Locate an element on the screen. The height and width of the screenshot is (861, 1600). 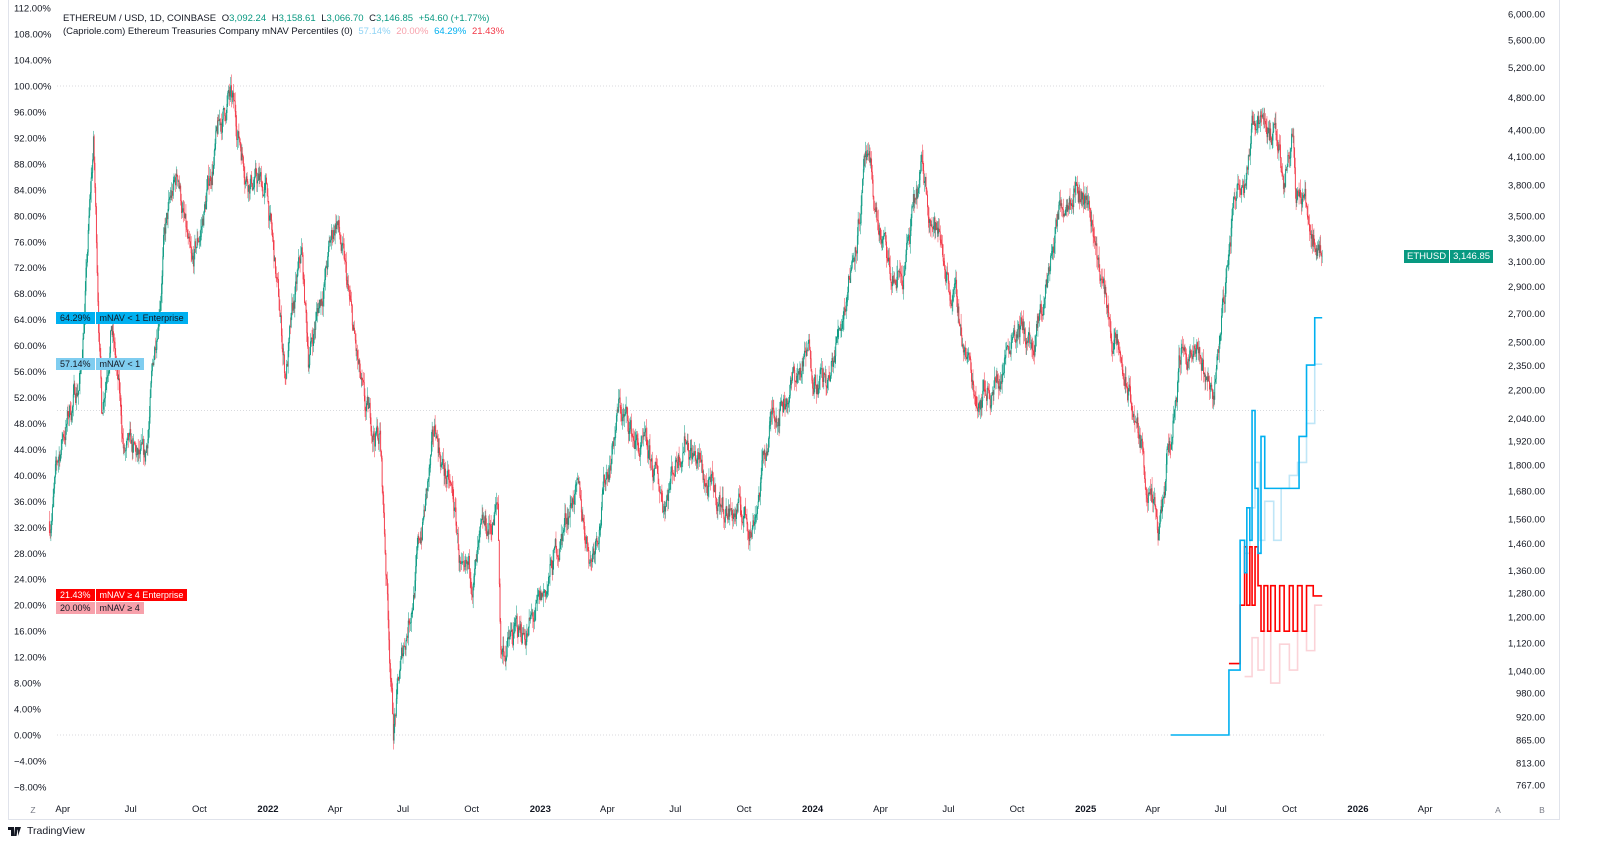
right-axis-tick: 4,400.00 is located at coordinates (1526, 131).